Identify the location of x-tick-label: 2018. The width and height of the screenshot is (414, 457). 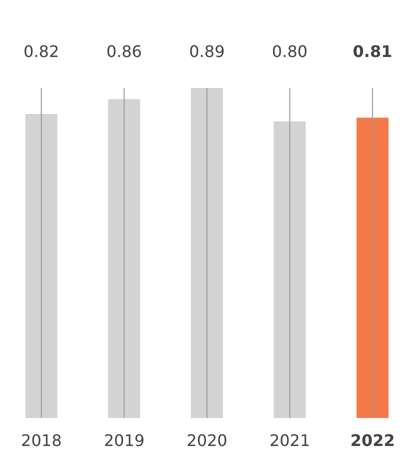
(41, 440).